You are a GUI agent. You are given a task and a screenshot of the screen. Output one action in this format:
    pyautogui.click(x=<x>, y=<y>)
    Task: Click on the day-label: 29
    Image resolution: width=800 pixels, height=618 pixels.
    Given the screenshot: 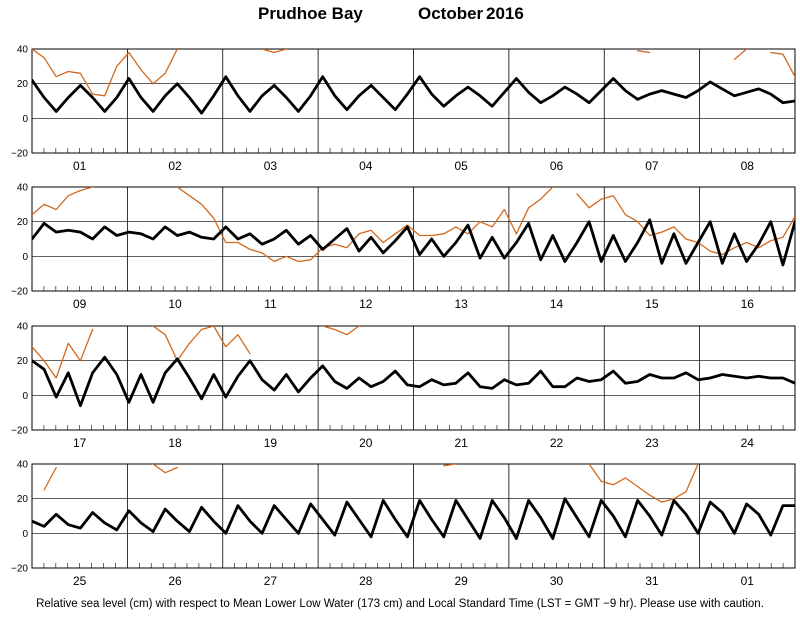 What is the action you would take?
    pyautogui.click(x=462, y=581)
    